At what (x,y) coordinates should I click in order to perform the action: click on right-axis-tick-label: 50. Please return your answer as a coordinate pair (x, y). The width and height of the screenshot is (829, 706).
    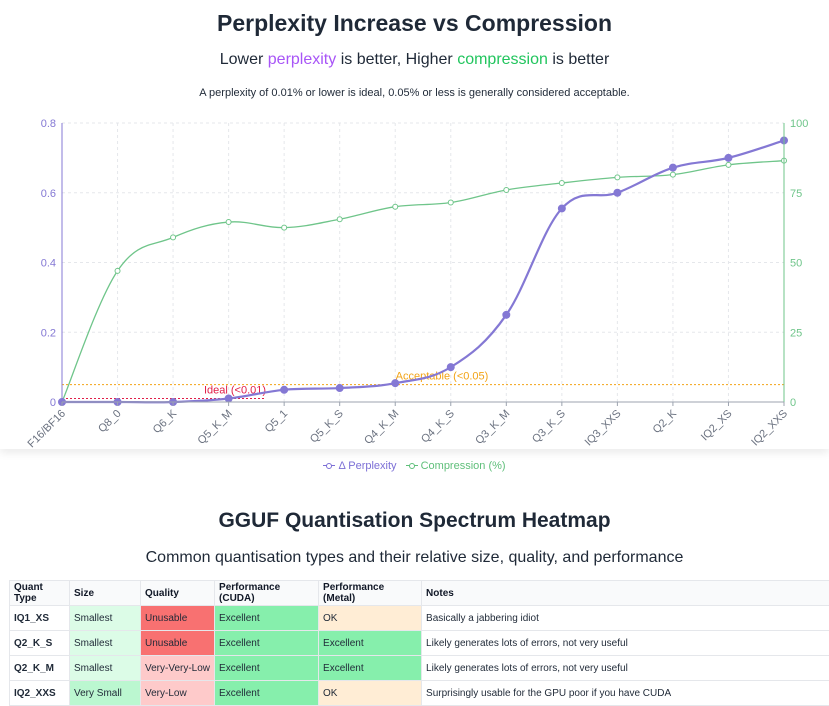
    Looking at the image, I should click on (796, 264).